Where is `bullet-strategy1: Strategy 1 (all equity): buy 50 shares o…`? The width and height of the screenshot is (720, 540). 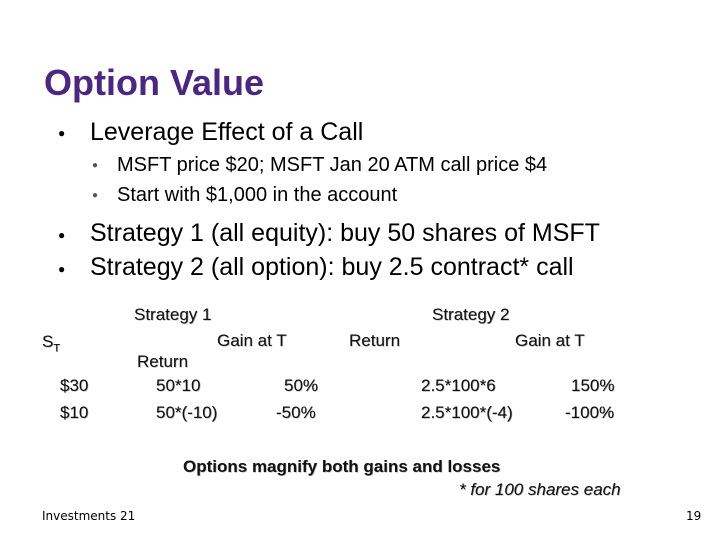 bullet-strategy1: Strategy 1 (all equity): buy 50 shares o… is located at coordinates (345, 233).